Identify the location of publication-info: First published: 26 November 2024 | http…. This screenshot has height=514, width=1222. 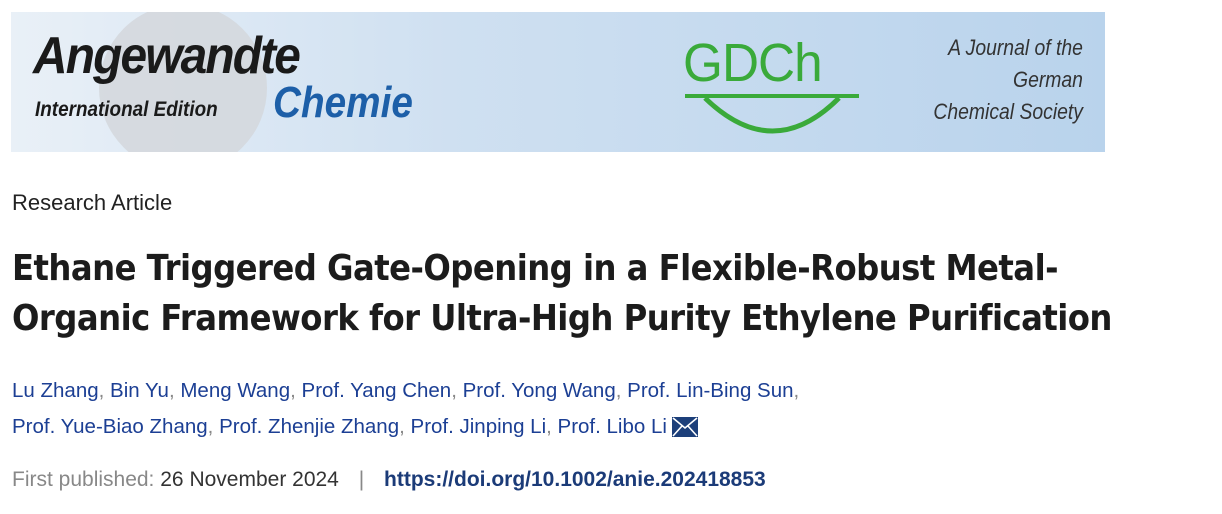
(389, 480).